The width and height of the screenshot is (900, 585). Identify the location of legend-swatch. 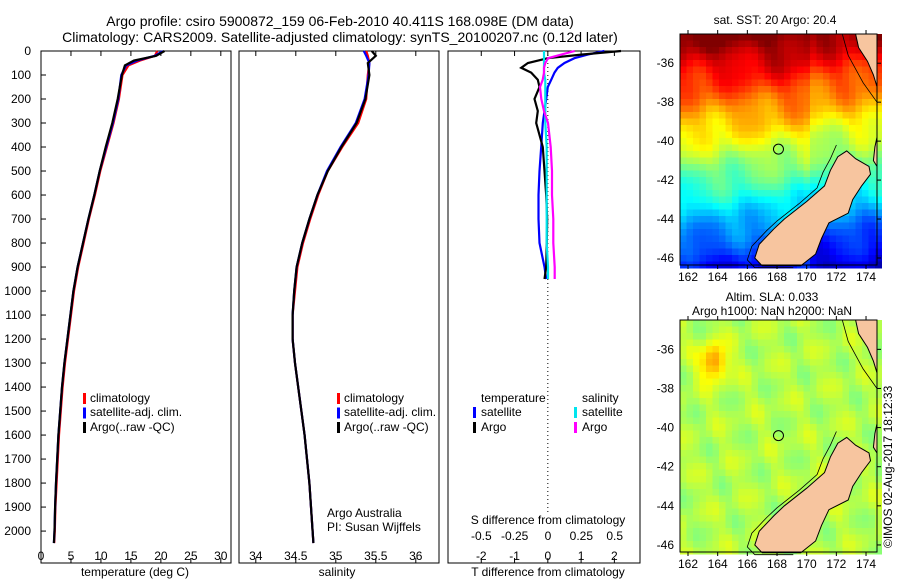
(84, 413).